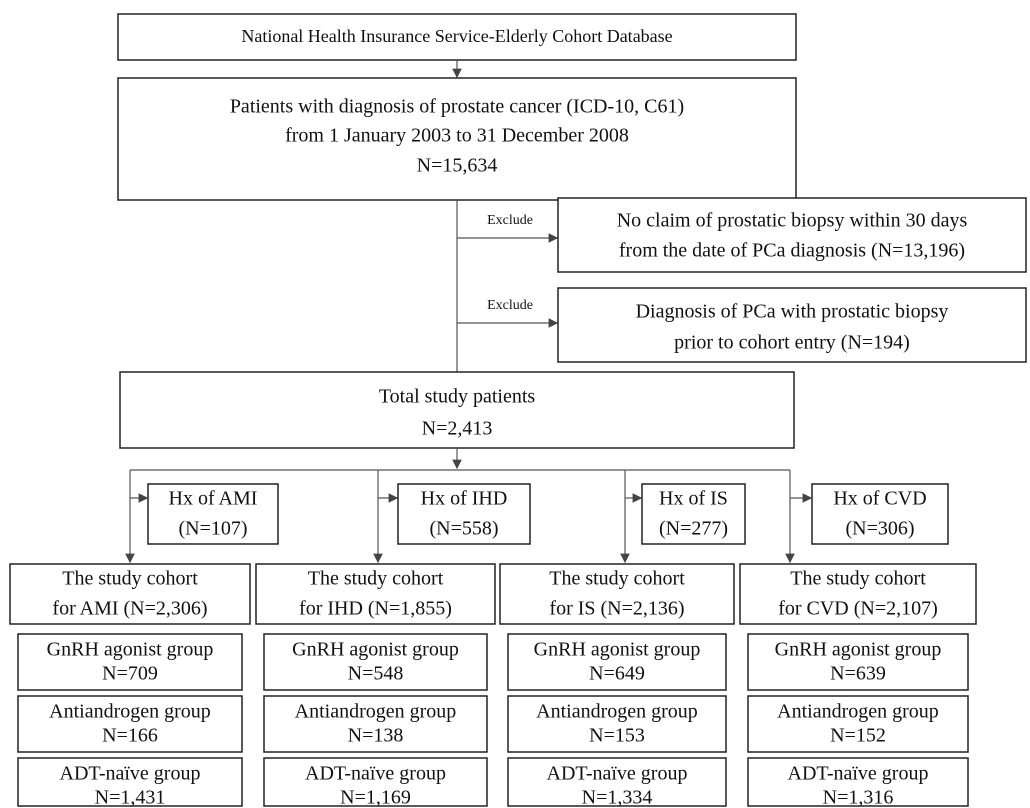  I want to click on group-box-text: N=639, so click(858, 674).